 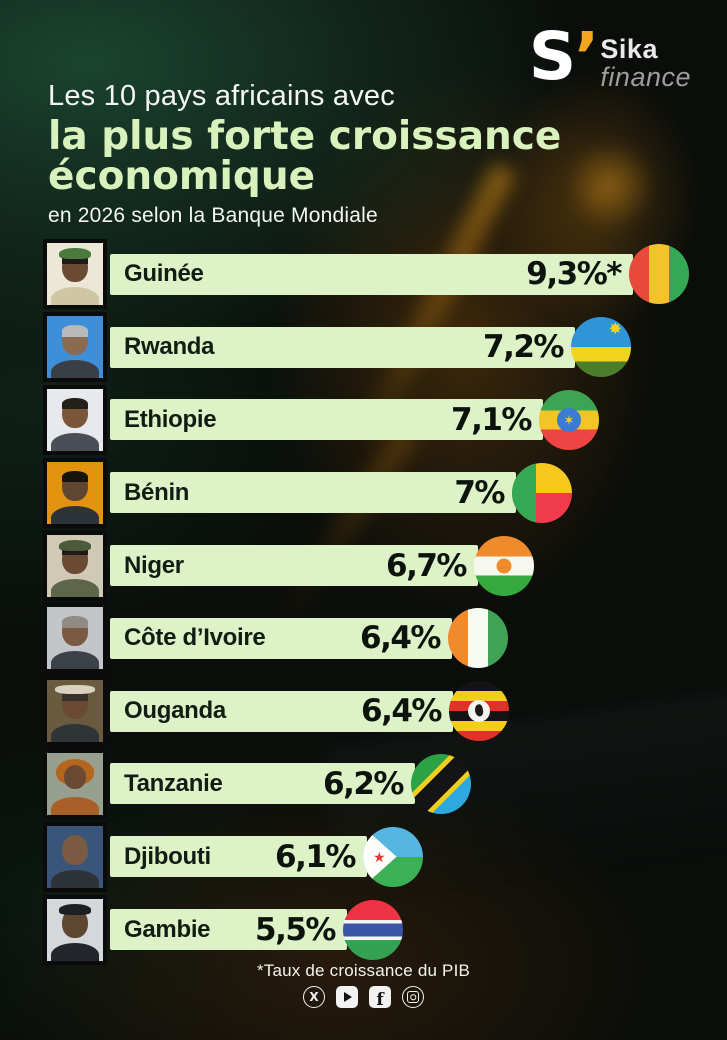 I want to click on subtitle: en 2026 selon la Banque Mondiale, so click(x=213, y=215).